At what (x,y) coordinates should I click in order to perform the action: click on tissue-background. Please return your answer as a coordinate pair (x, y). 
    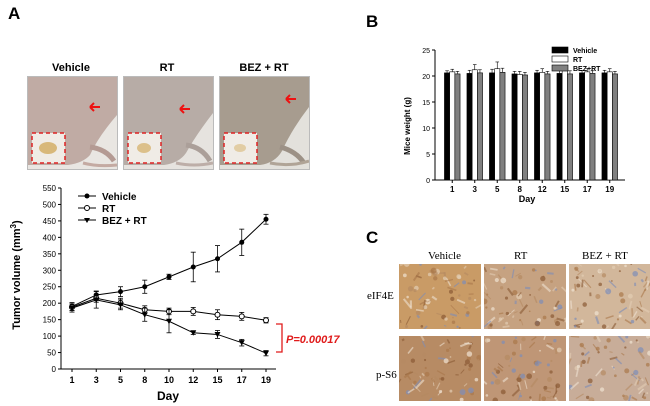
    Looking at the image, I should click on (525, 368).